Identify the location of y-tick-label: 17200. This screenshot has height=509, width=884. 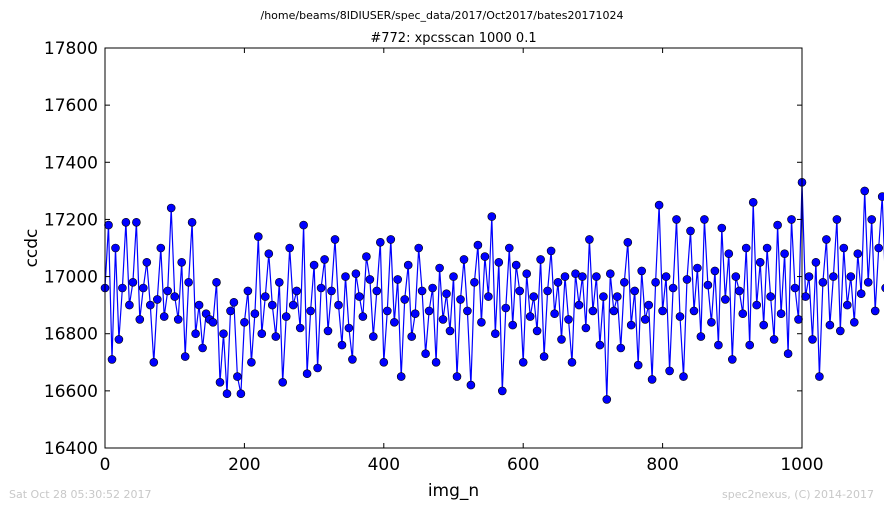
(71, 220).